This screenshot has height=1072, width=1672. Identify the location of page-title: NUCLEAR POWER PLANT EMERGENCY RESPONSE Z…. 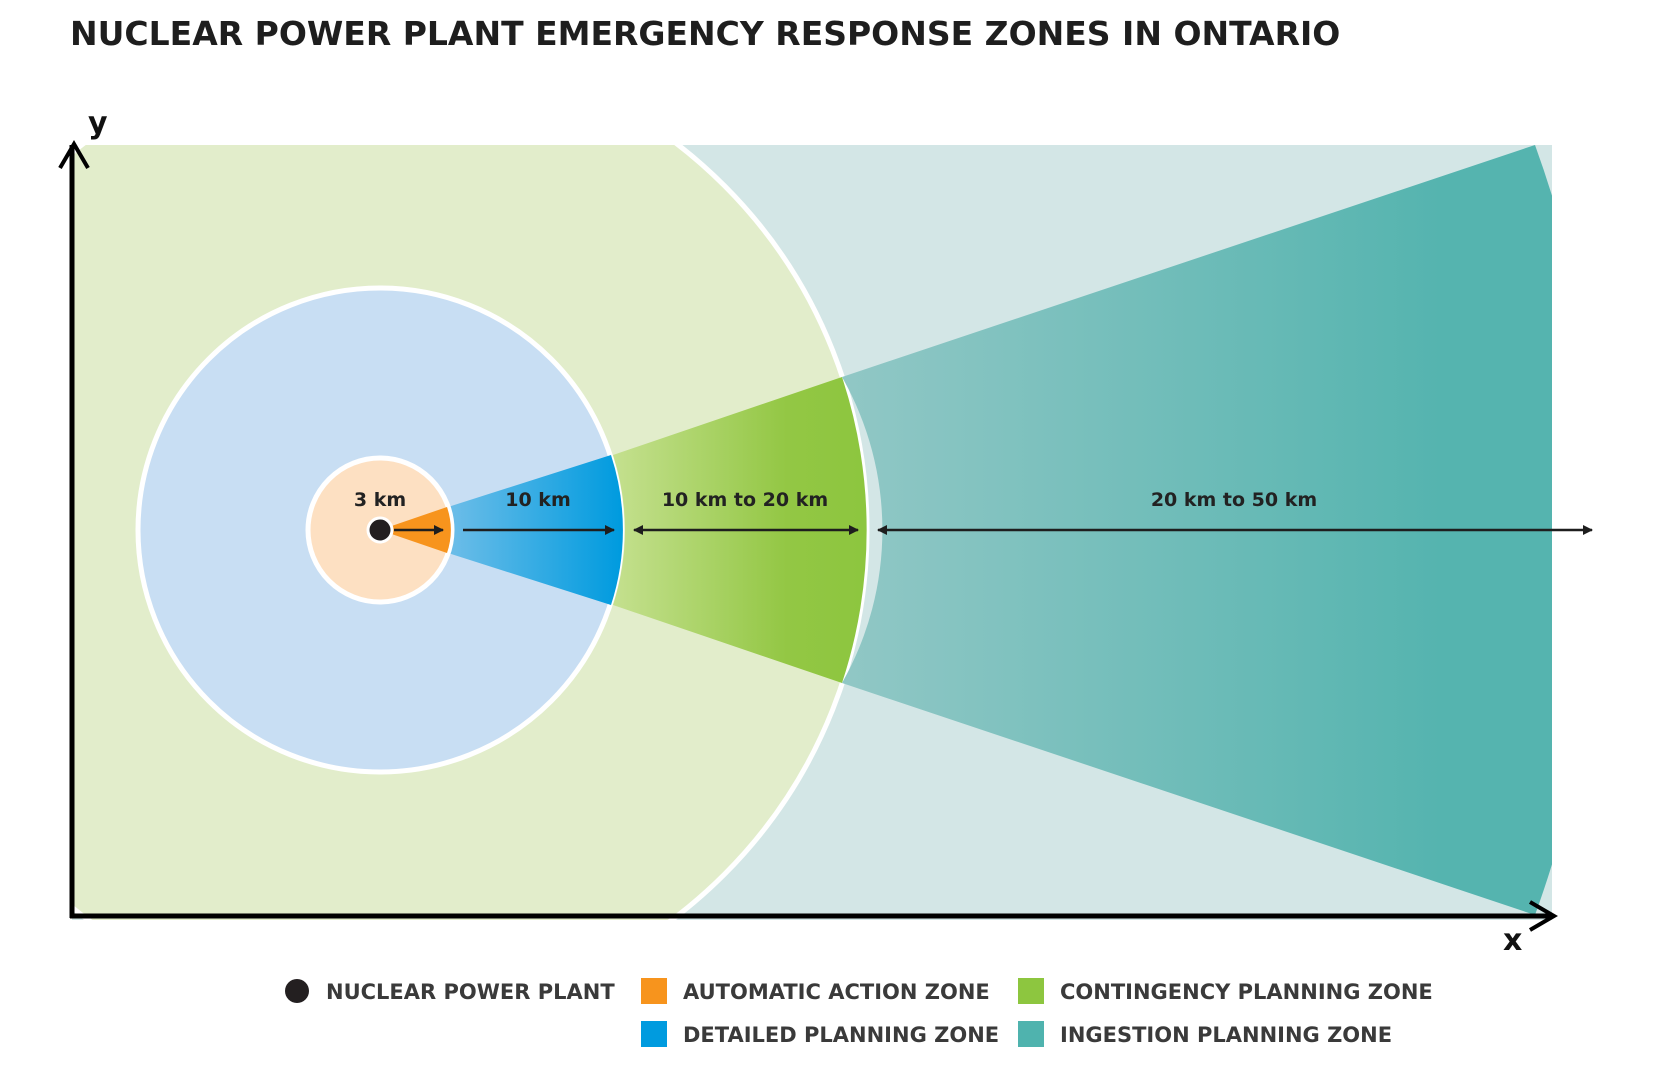
(705, 33).